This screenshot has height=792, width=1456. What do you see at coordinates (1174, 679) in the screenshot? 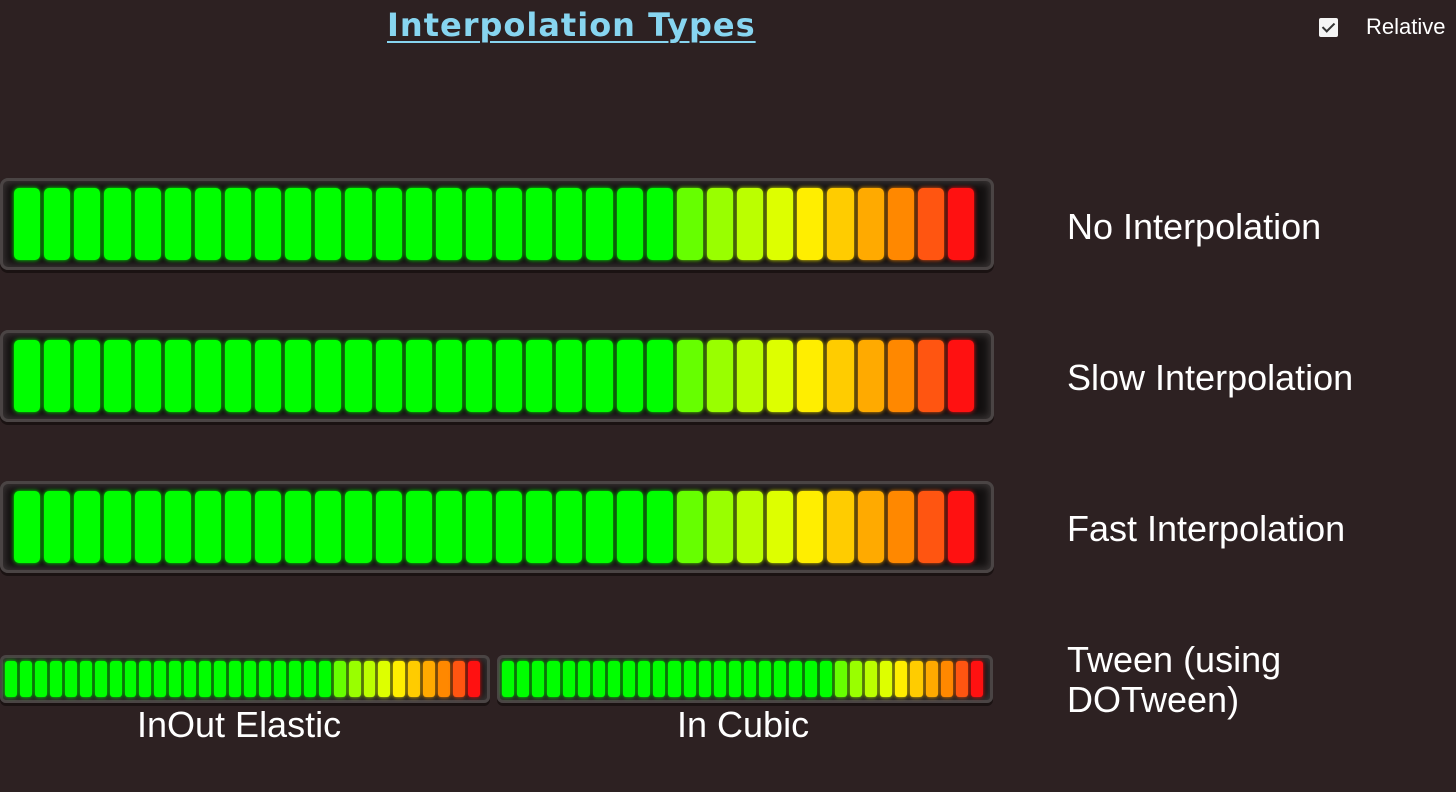
I see `label-tween: Tween (using DOTween)` at bounding box center [1174, 679].